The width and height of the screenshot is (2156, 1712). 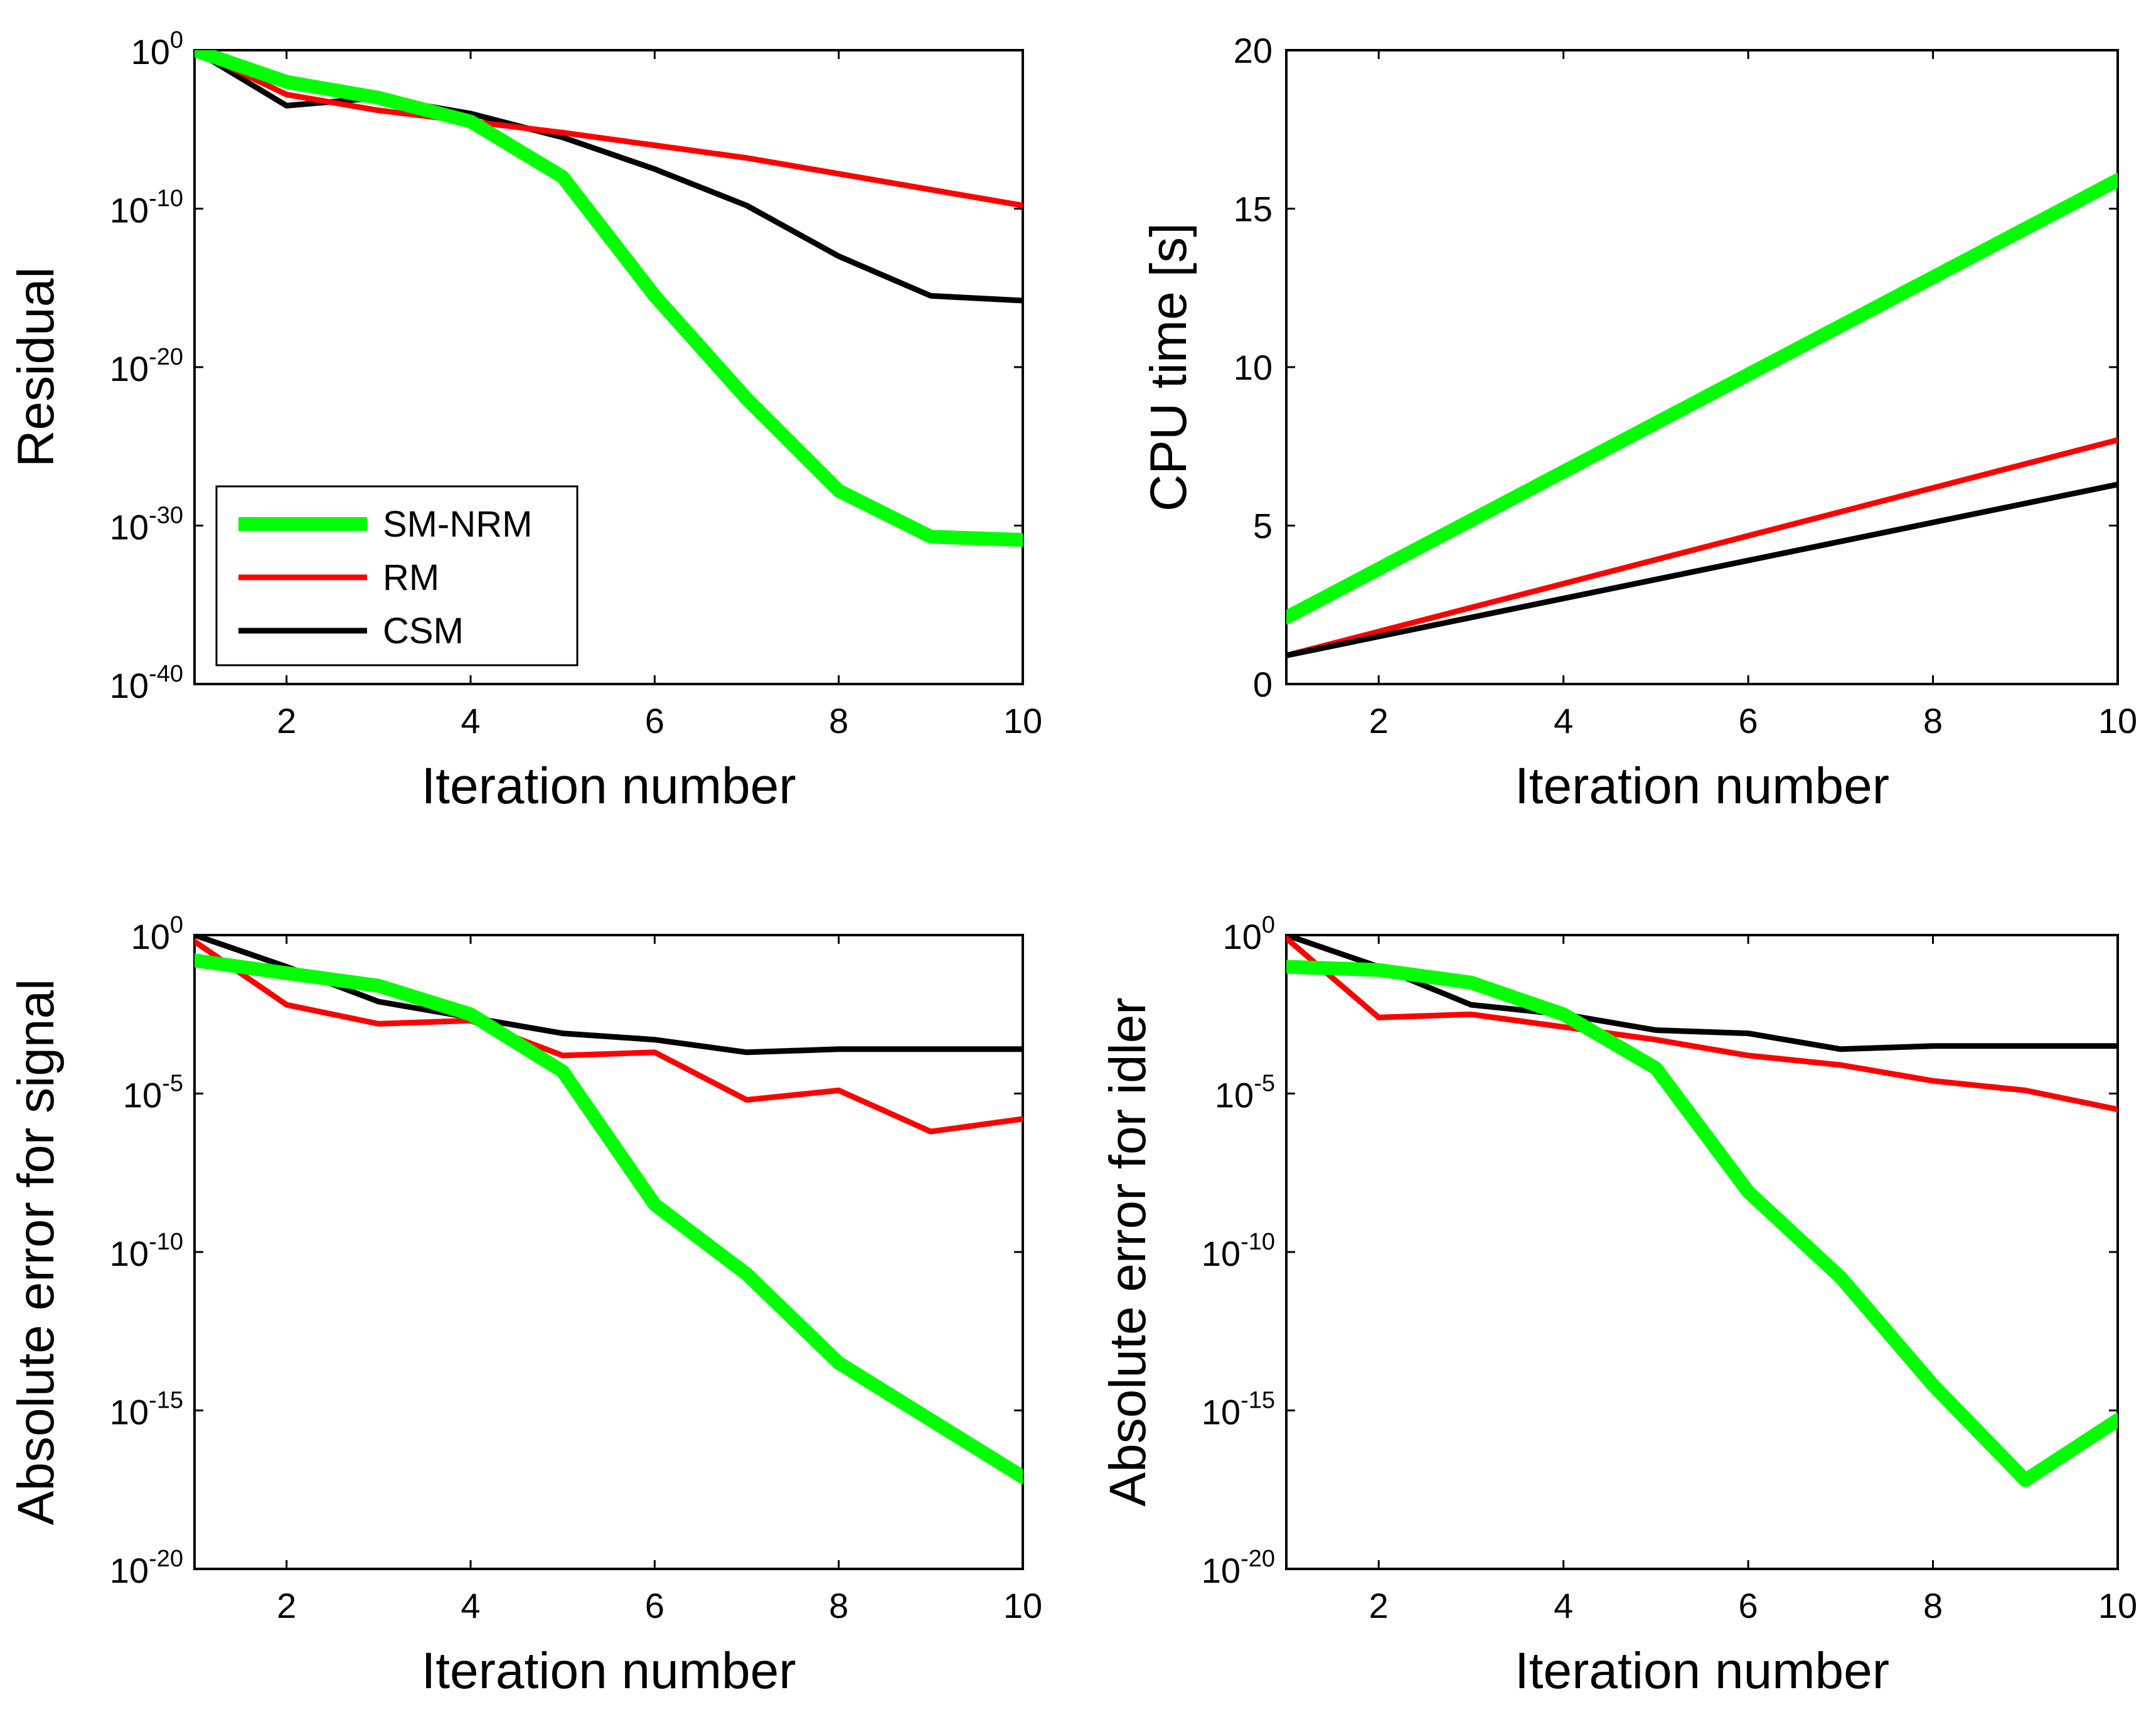 What do you see at coordinates (146, 525) in the screenshot?
I see `y-tick-label: 10⁻³⁰` at bounding box center [146, 525].